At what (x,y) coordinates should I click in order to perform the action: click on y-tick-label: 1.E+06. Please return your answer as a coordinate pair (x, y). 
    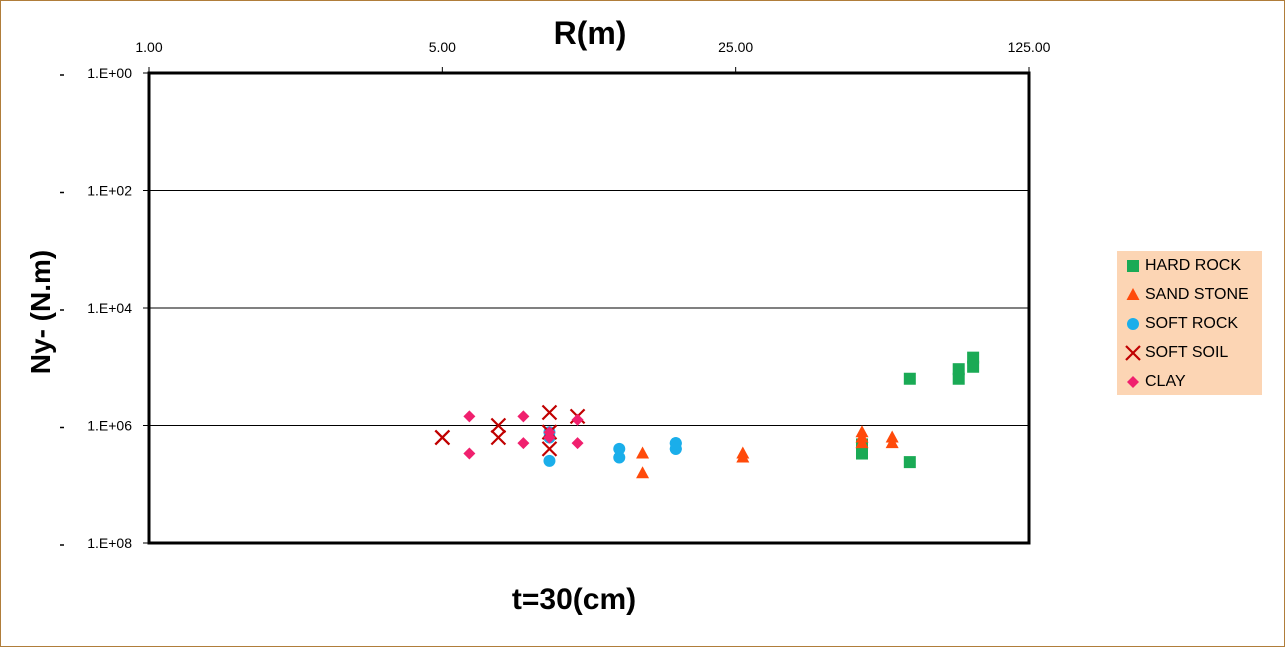
    Looking at the image, I should click on (109, 426).